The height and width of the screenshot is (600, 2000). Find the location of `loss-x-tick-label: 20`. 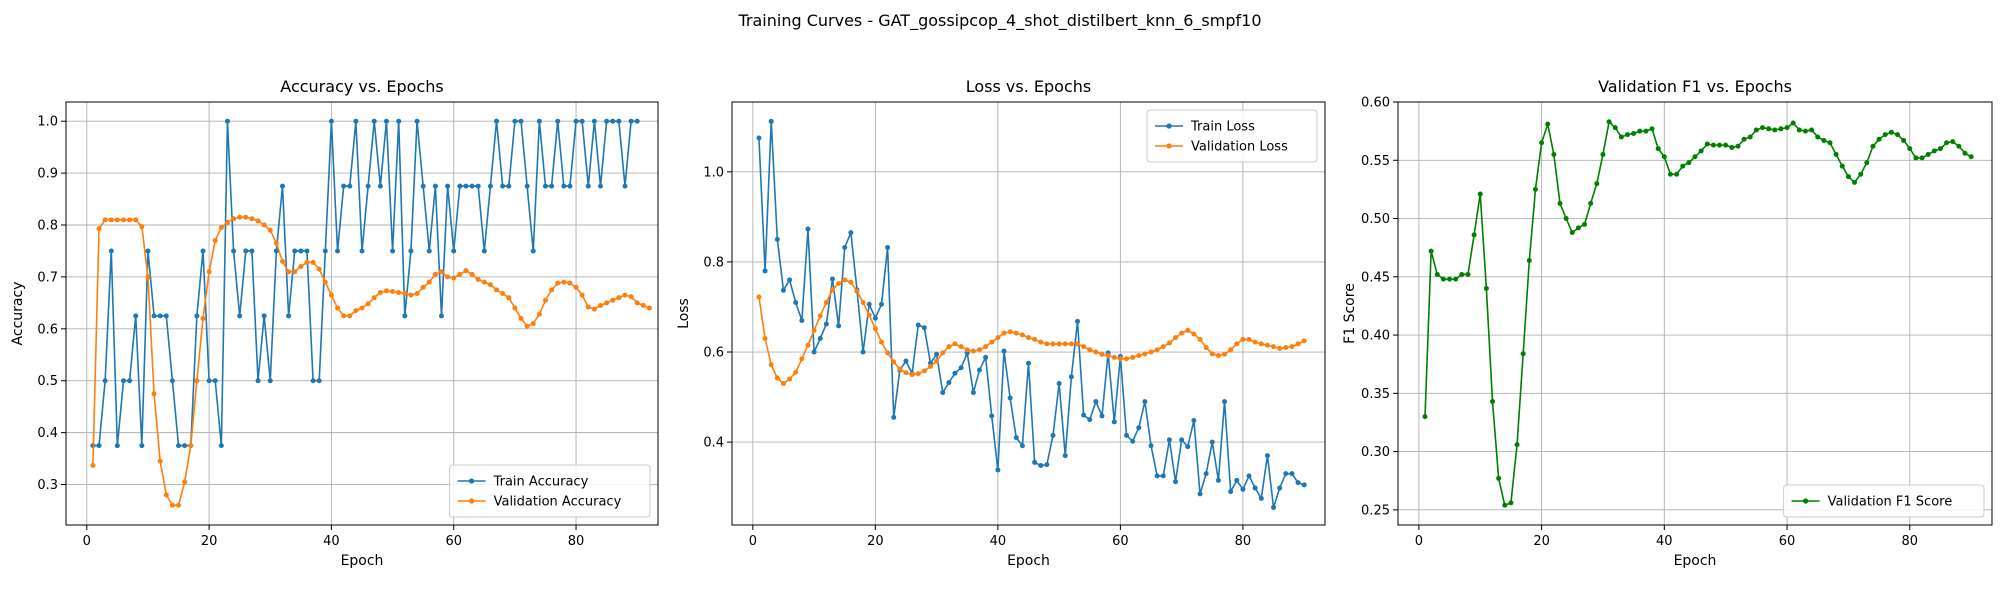

loss-x-tick-label: 20 is located at coordinates (875, 541).